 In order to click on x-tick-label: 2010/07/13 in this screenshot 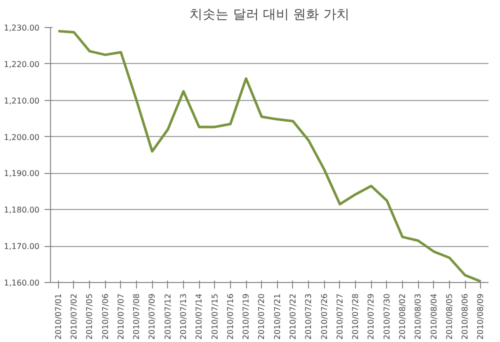, I will do `click(183, 317)`.